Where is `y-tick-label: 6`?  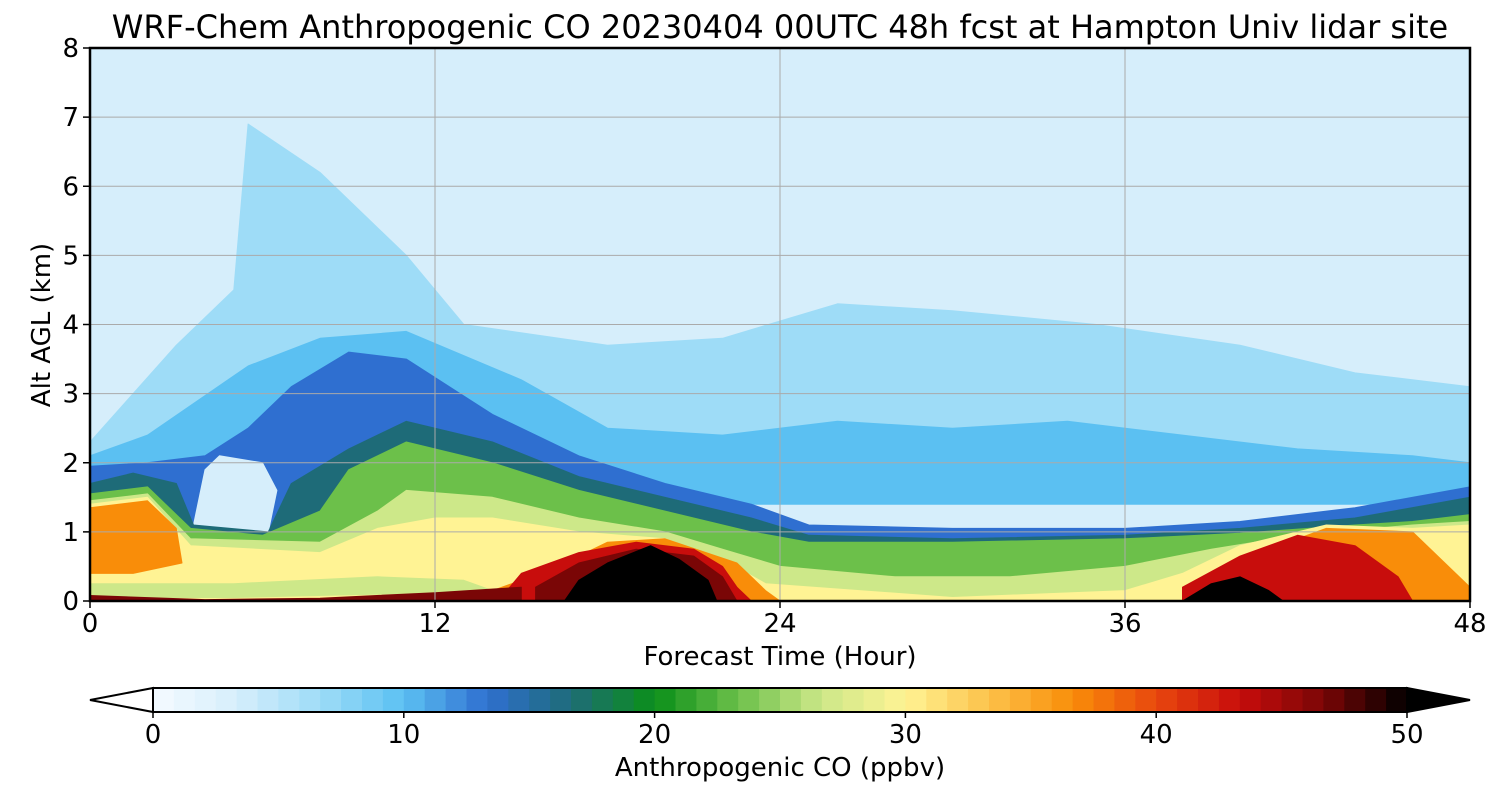 y-tick-label: 6 is located at coordinates (70, 187).